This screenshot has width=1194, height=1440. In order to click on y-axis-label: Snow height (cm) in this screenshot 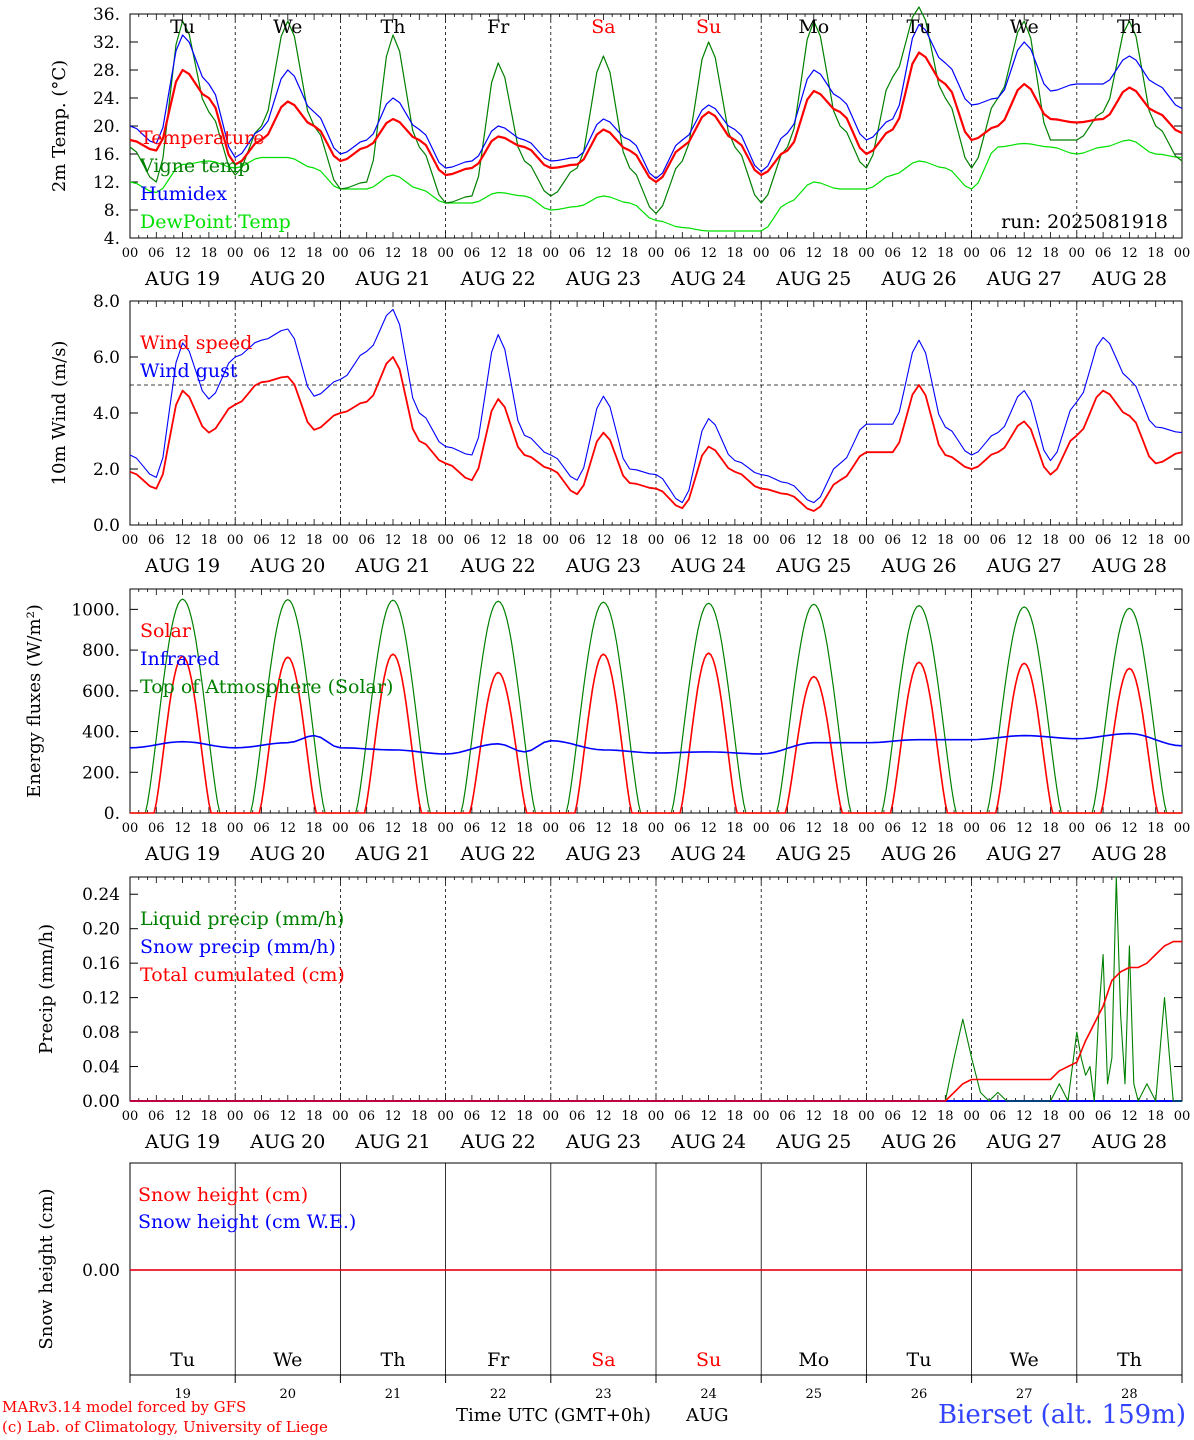, I will do `click(46, 1268)`.